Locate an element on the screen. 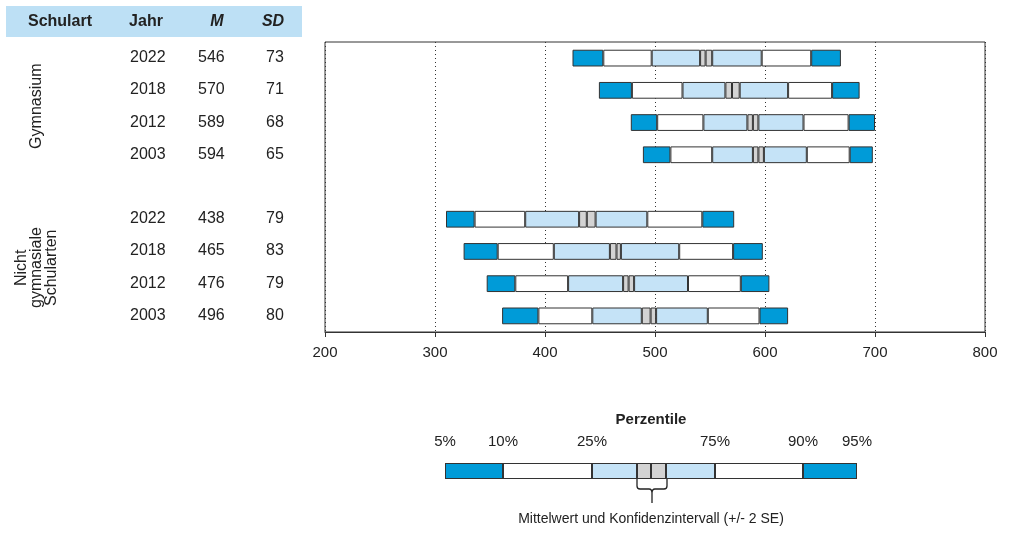 The width and height of the screenshot is (1018, 534). x-tick-label: 300 is located at coordinates (435, 351).